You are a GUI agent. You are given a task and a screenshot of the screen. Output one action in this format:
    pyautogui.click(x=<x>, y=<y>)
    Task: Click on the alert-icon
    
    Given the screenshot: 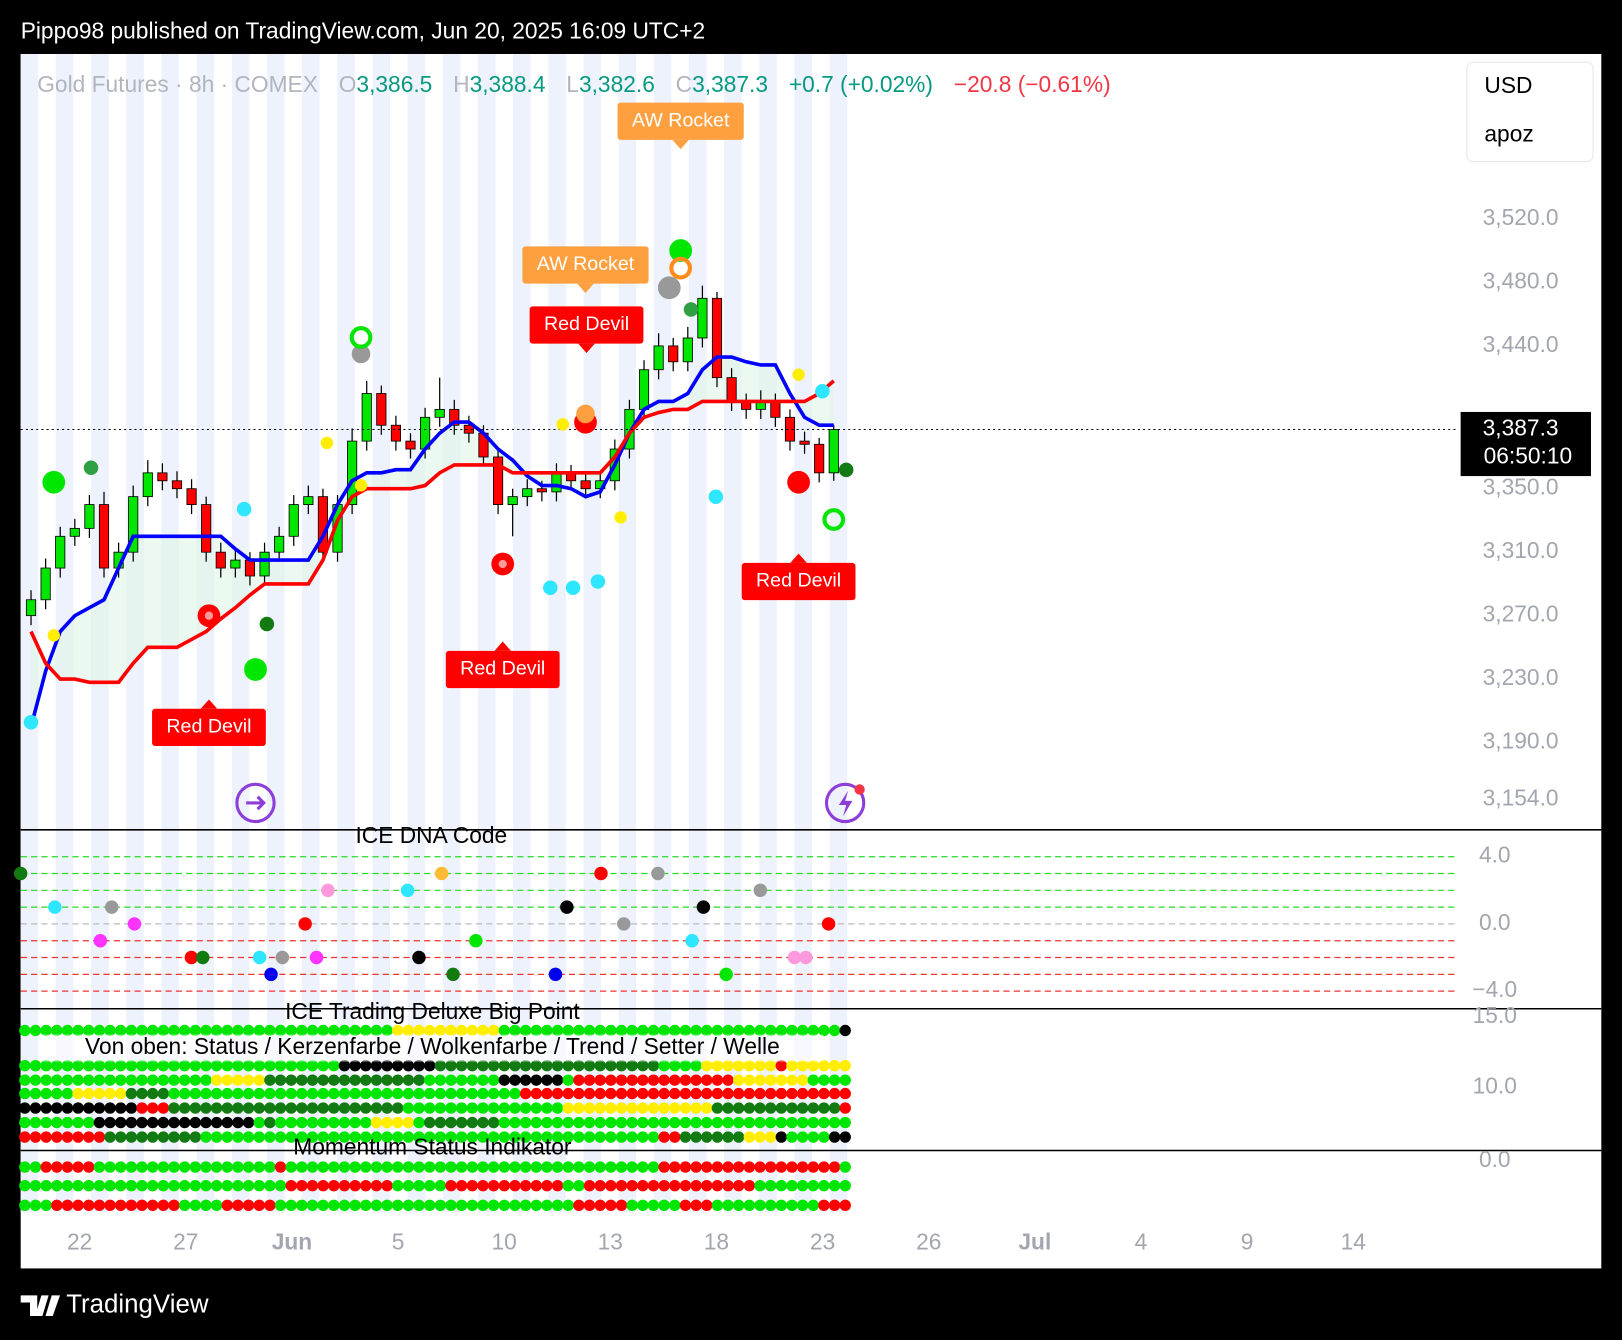 What is the action you would take?
    pyautogui.click(x=845, y=803)
    